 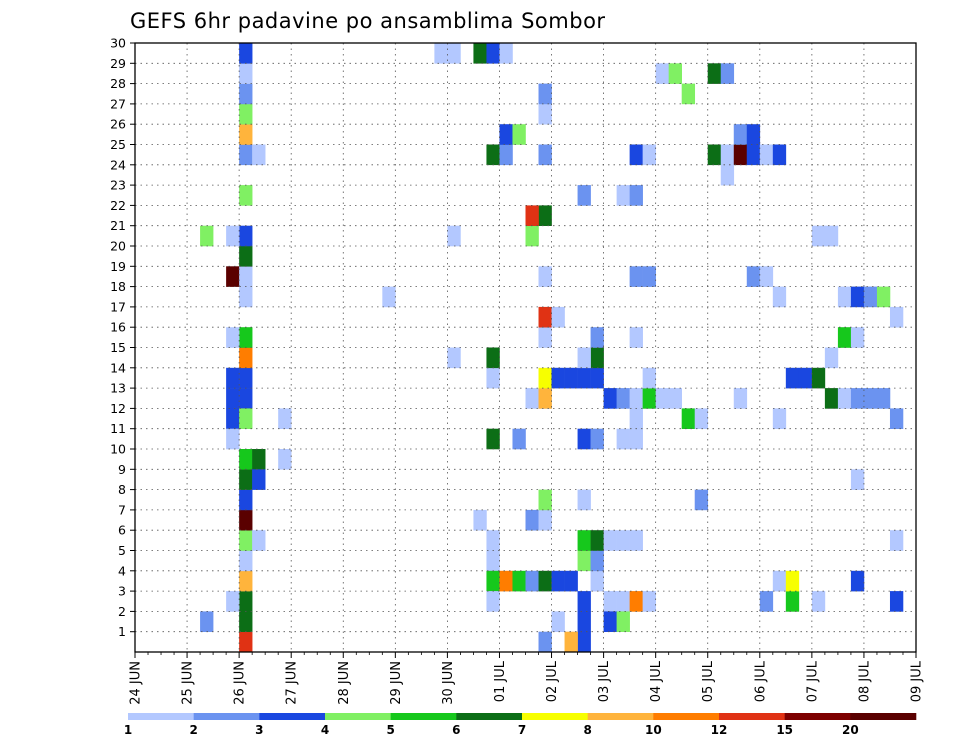 What do you see at coordinates (118, 225) in the screenshot?
I see `y-tick-label: 21` at bounding box center [118, 225].